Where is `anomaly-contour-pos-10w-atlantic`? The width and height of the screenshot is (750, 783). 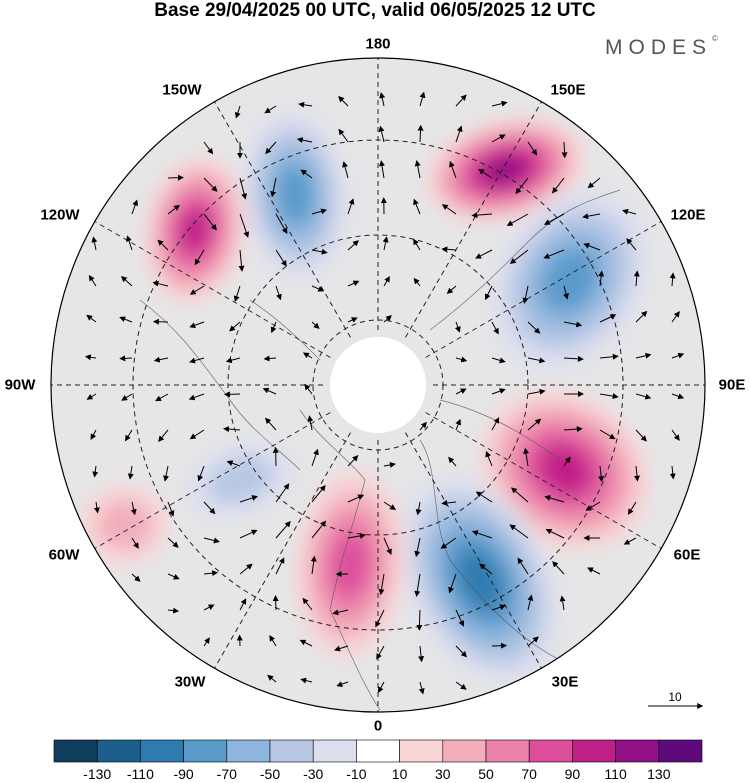 anomaly-contour-pos-10w-atlantic is located at coordinates (350, 565).